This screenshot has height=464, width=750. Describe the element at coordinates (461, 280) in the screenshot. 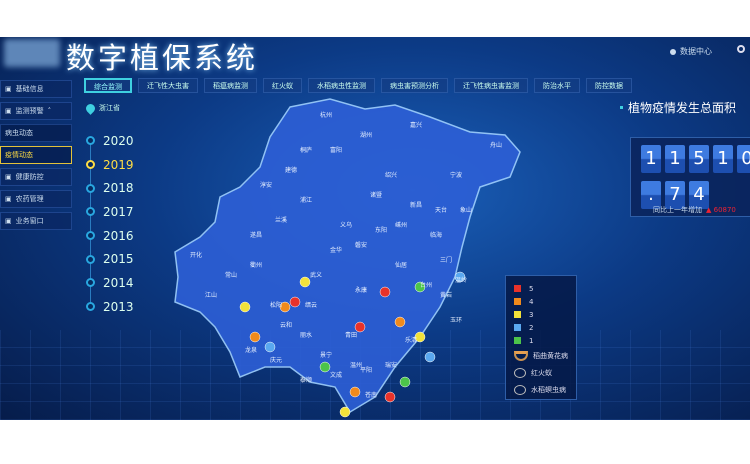

I see `map-region-label: 温岭` at that location.